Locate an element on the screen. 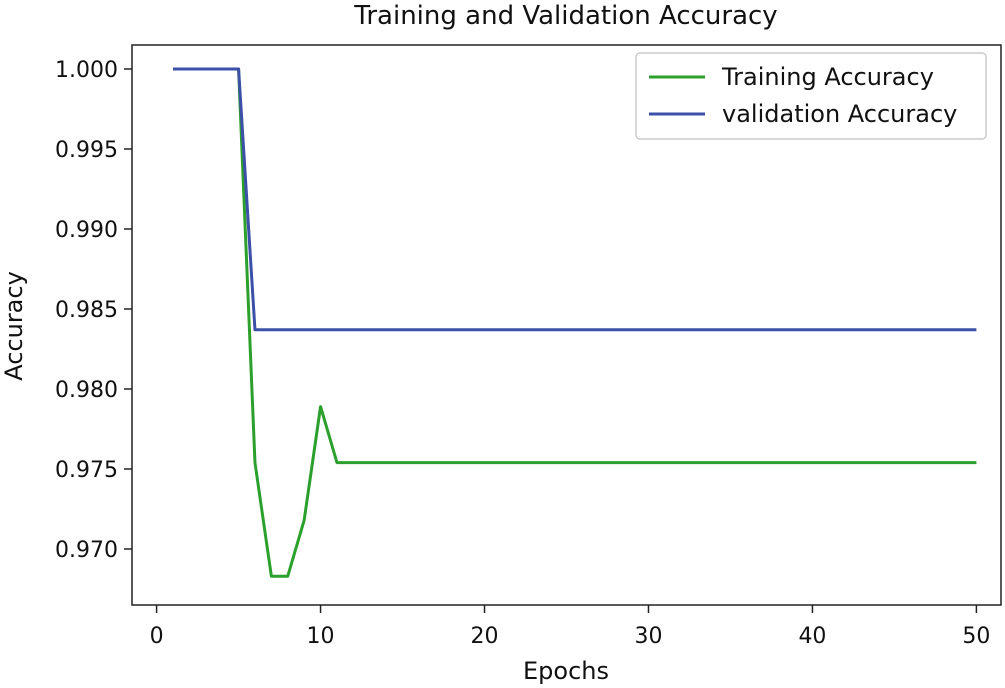 Image resolution: width=1005 pixels, height=688 pixels. legend-label-training: Training Accuracy is located at coordinates (827, 77).